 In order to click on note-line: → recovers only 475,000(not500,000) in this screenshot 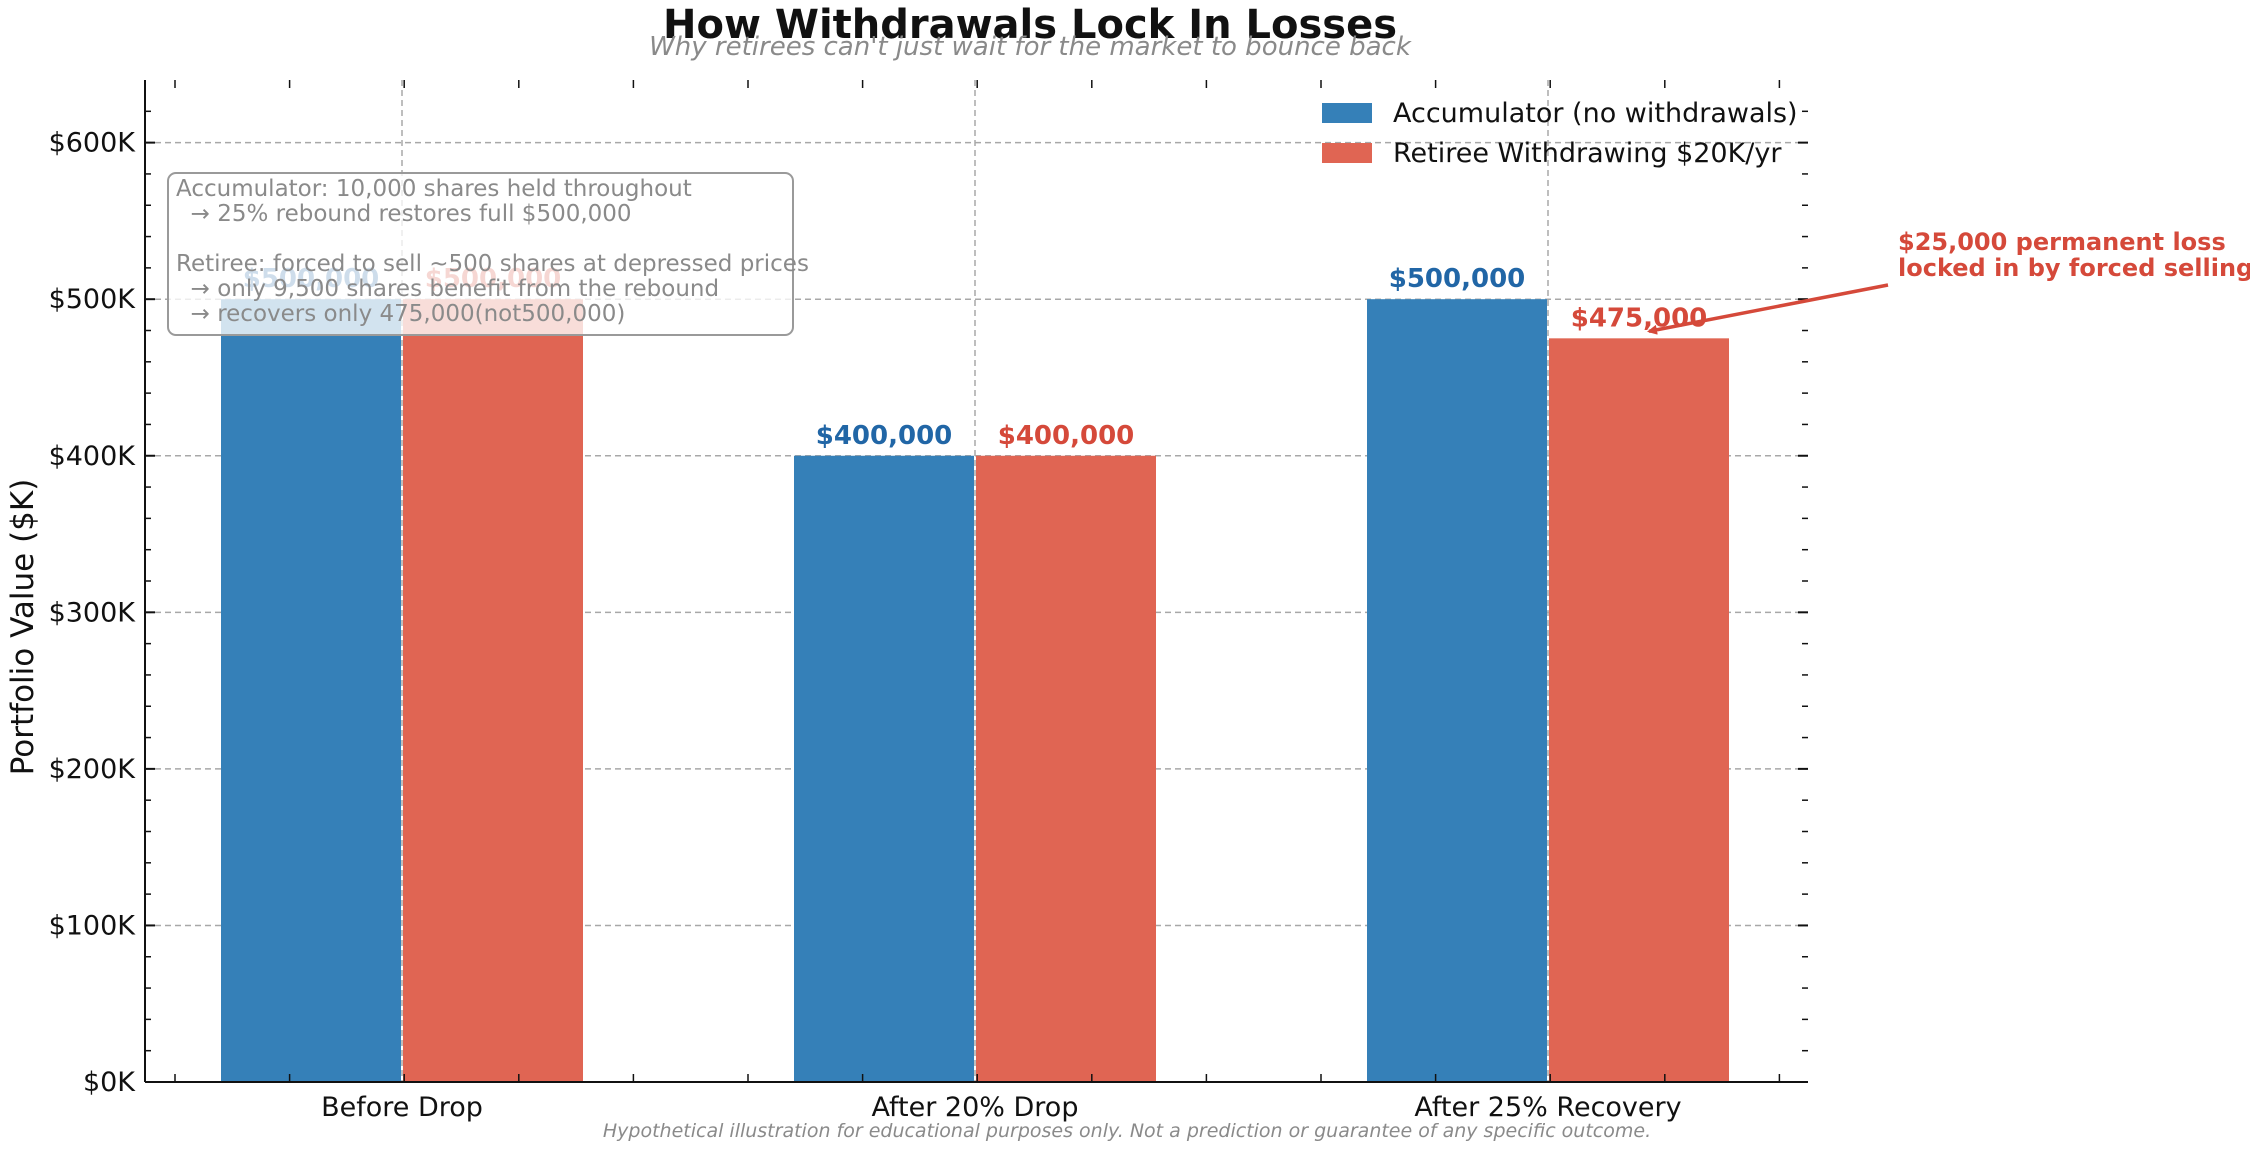, I will do `click(400, 314)`.